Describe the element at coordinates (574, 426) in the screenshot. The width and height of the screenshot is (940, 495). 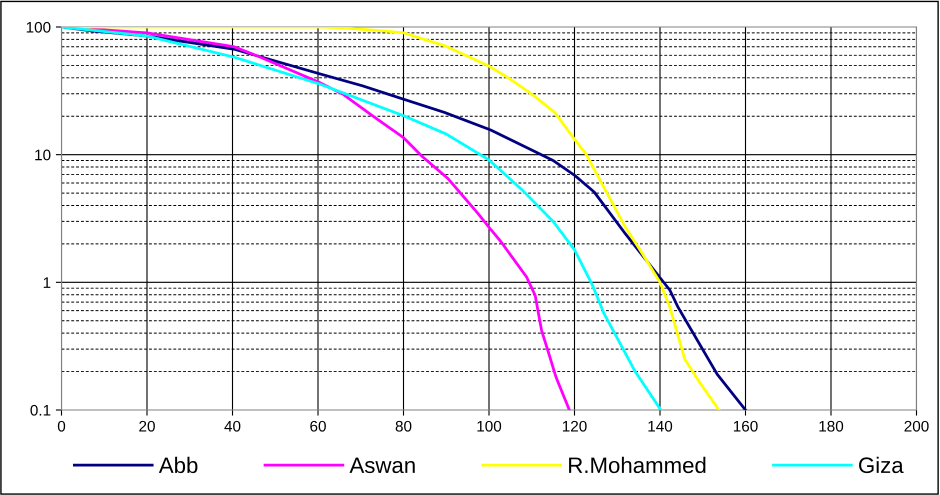
I see `x-tick-label: 120` at that location.